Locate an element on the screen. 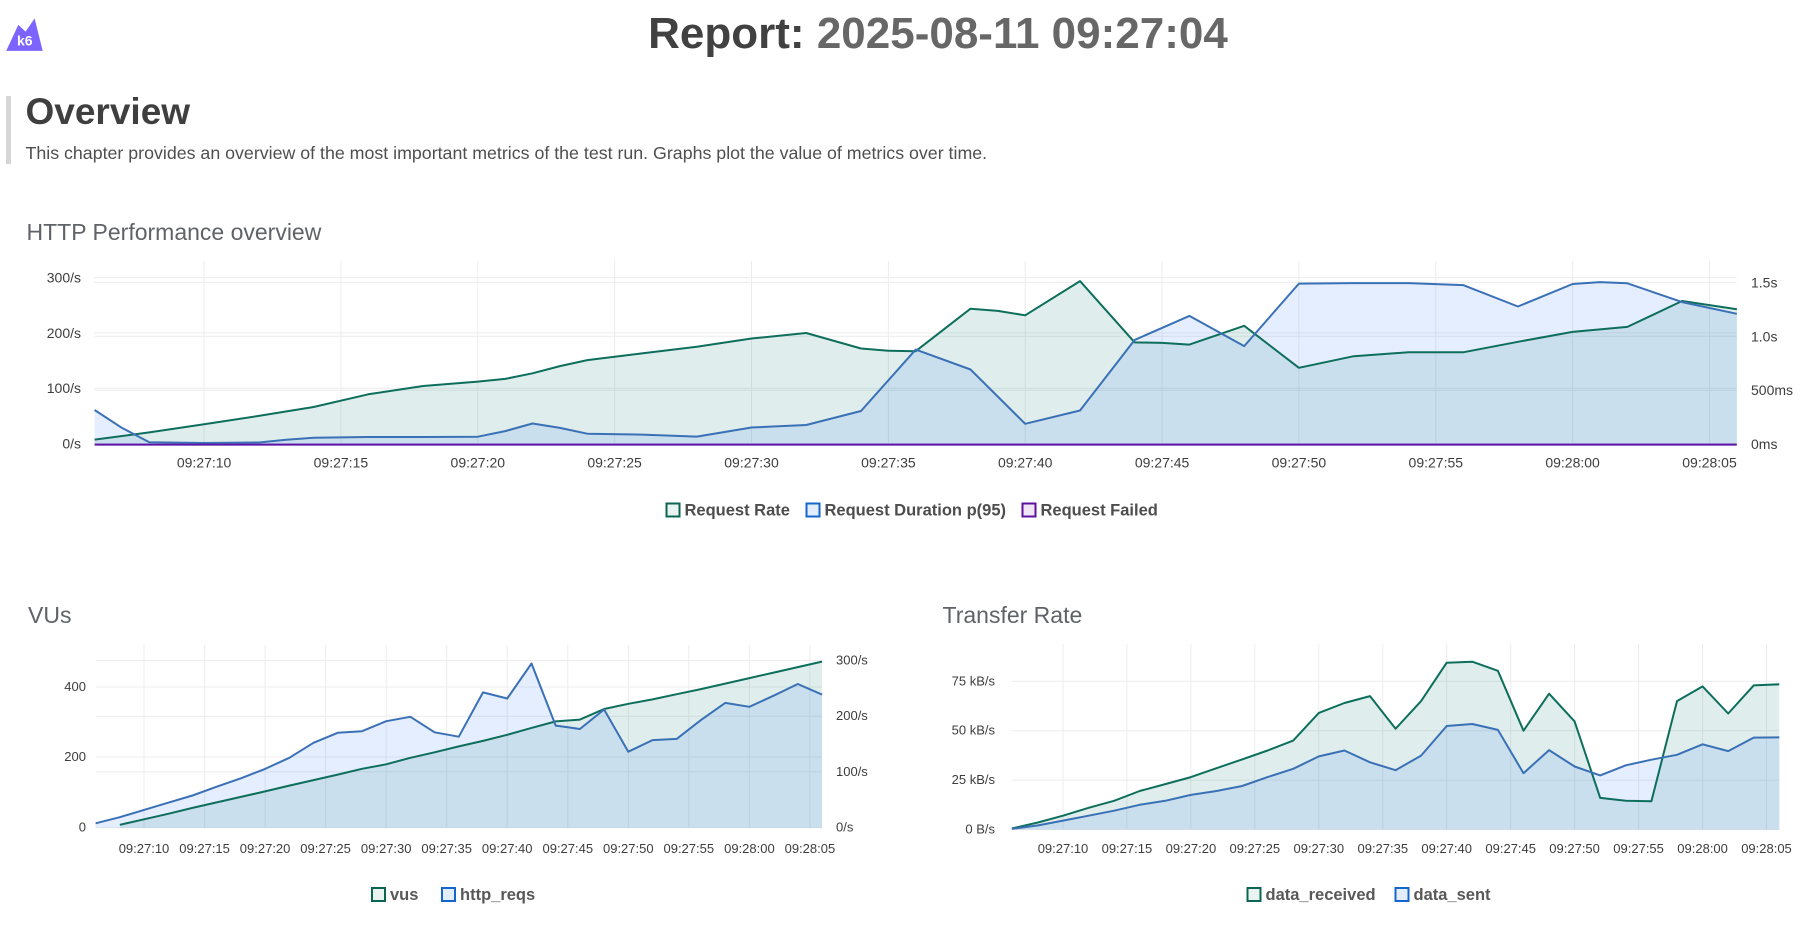  svg-text: k6 is located at coordinates (25, 41).